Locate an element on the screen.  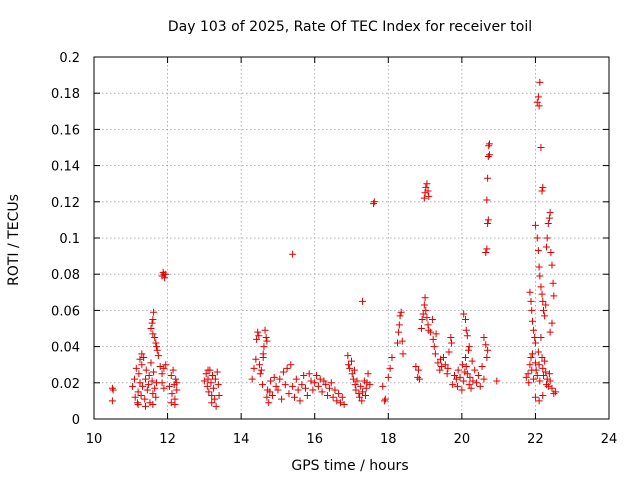
y-axis-label: ROTI / TECUs is located at coordinates (14, 240).